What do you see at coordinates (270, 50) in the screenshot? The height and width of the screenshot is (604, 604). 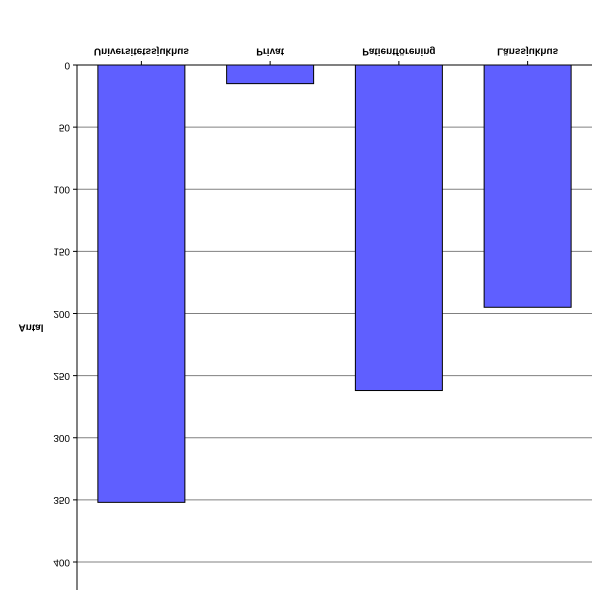 I see `x-tick-label: Privat` at bounding box center [270, 50].